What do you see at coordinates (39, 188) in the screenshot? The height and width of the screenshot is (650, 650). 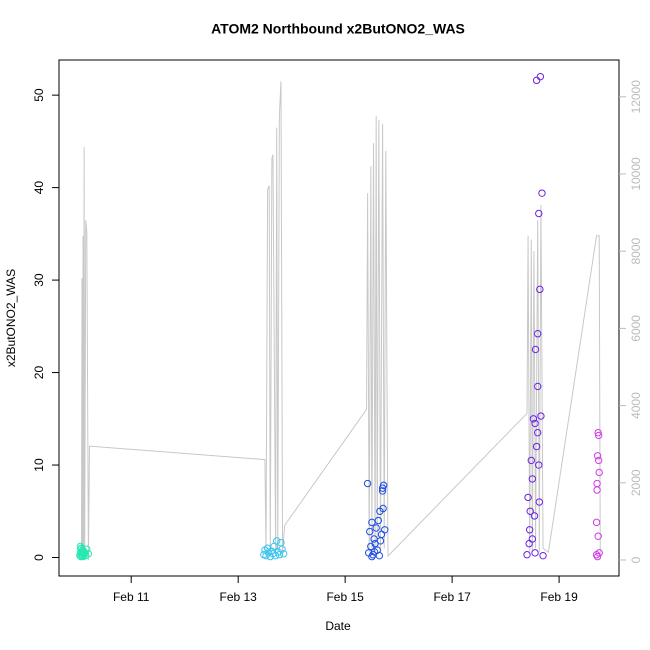 I see `y-tick-label: 40` at bounding box center [39, 188].